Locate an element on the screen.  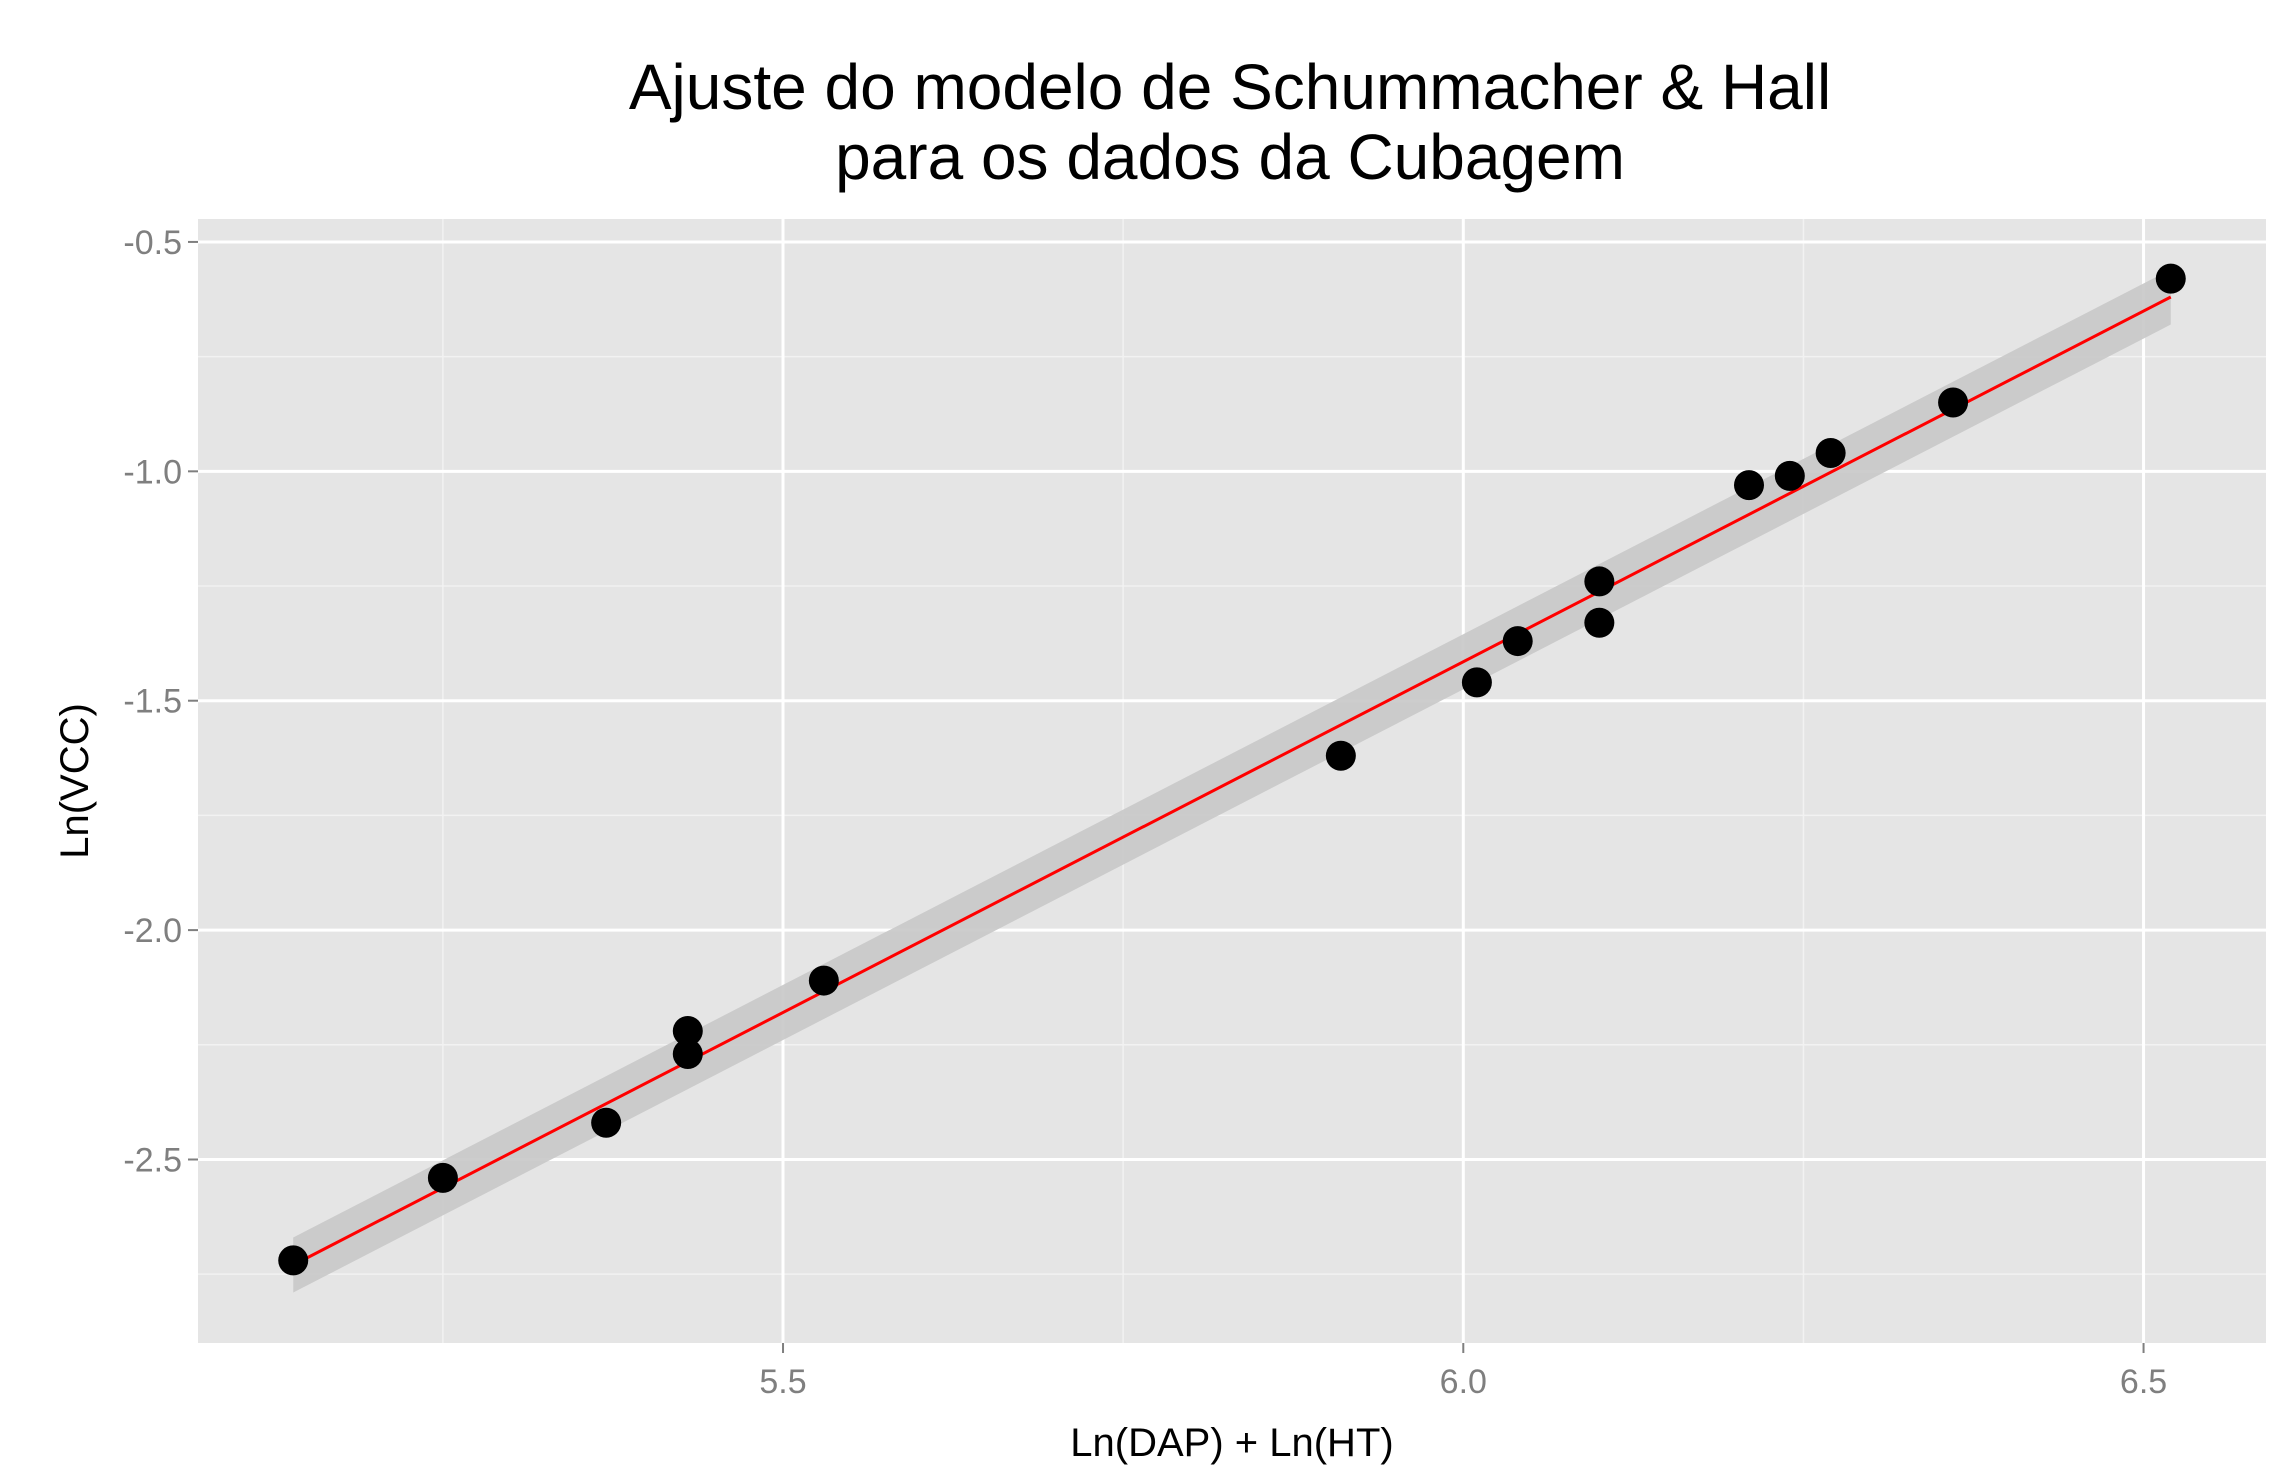
x-tick-label: 6.5 is located at coordinates (2143, 1382).